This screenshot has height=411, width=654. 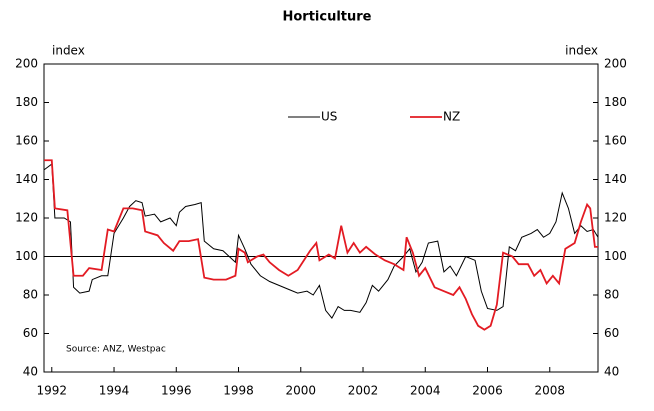 What do you see at coordinates (26, 256) in the screenshot?
I see `y-tick-label: 100` at bounding box center [26, 256].